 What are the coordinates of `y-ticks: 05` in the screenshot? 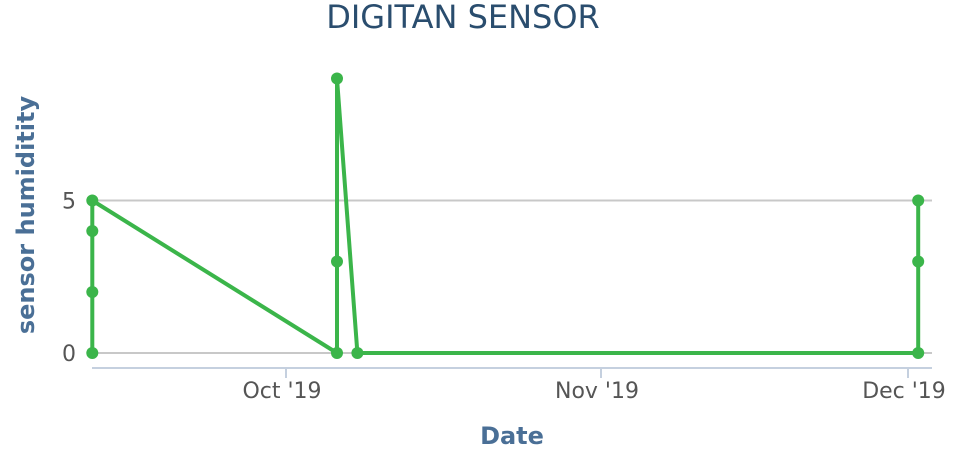 It's located at (69, 279).